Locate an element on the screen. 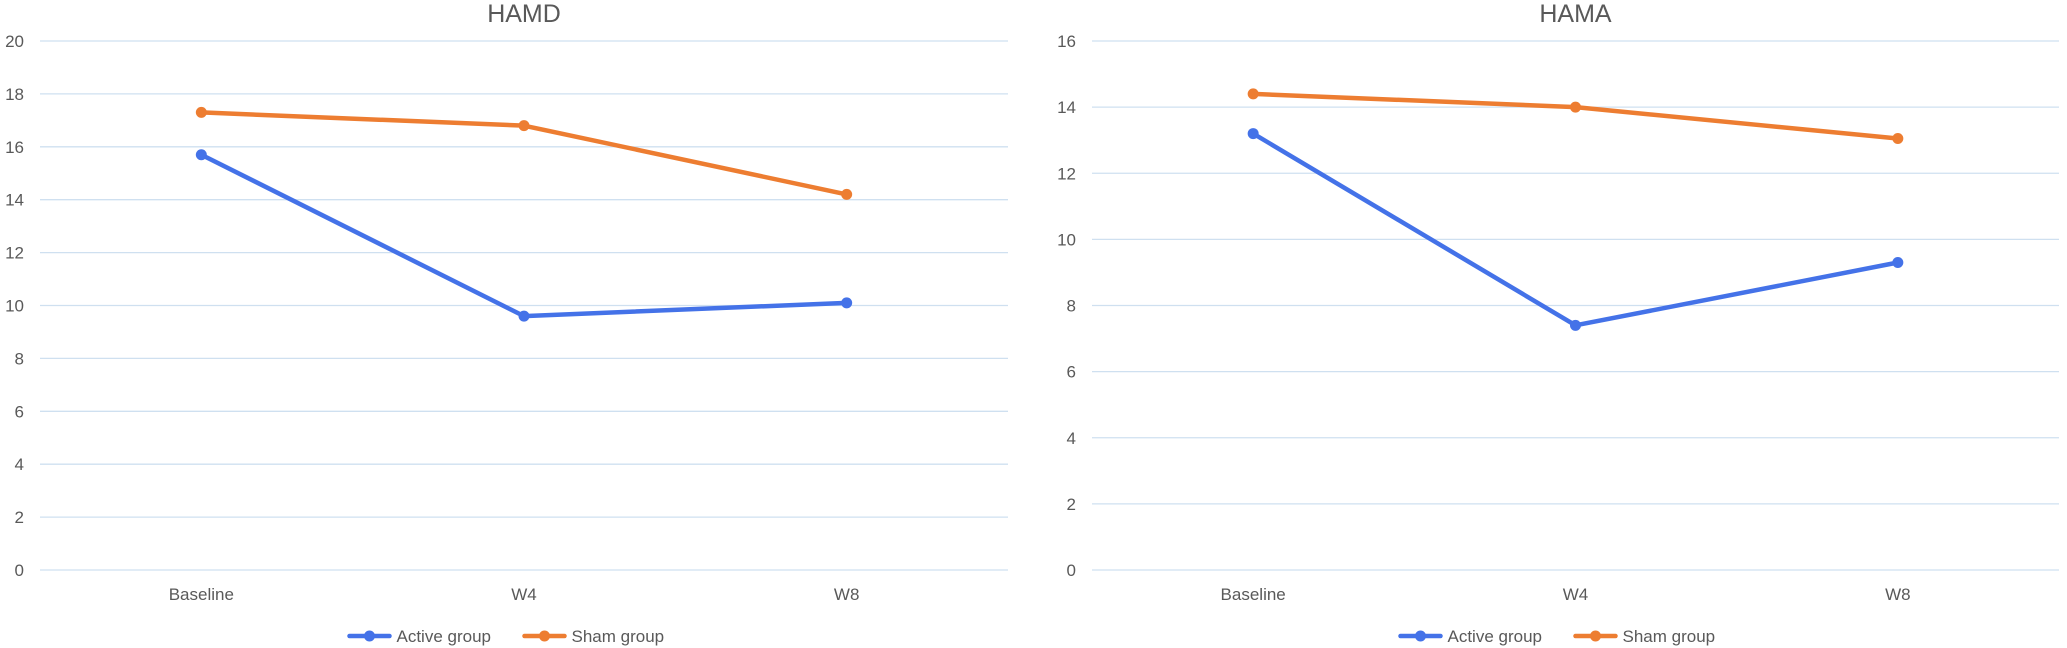 This screenshot has width=2067, height=648. y-tick-label: 18 is located at coordinates (14, 94).